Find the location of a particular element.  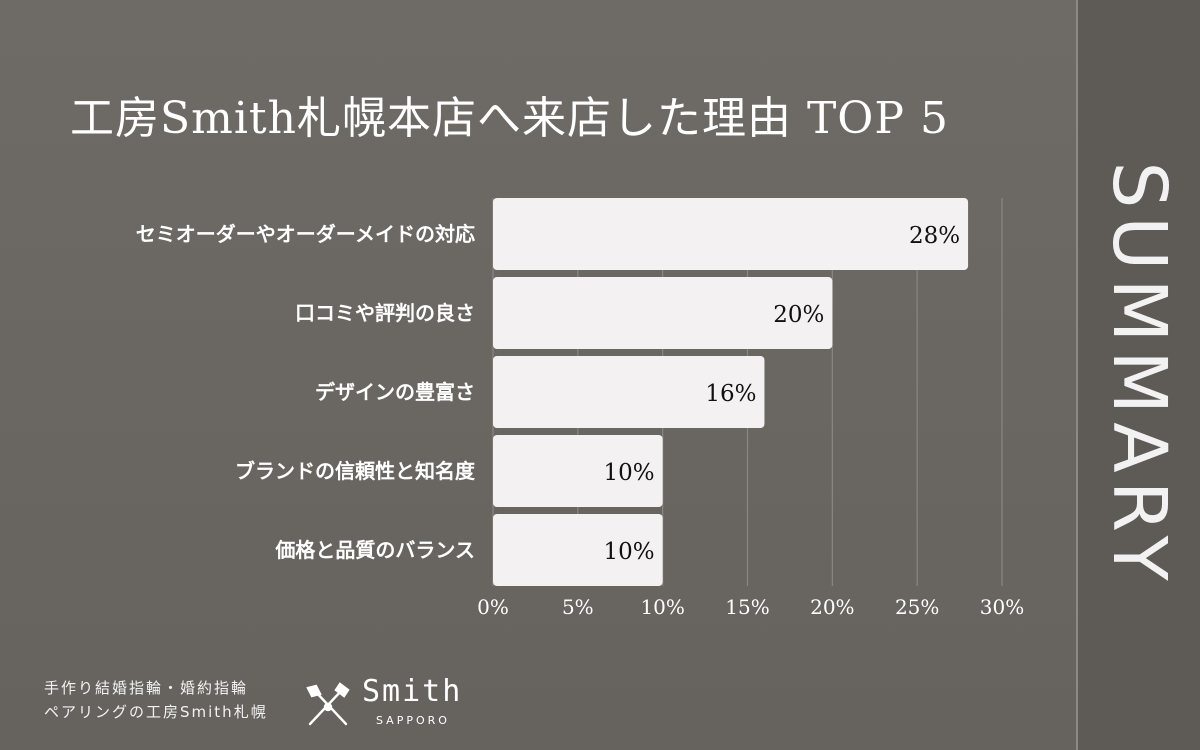

side-summary-label: SUMMARY is located at coordinates (1139, 375).